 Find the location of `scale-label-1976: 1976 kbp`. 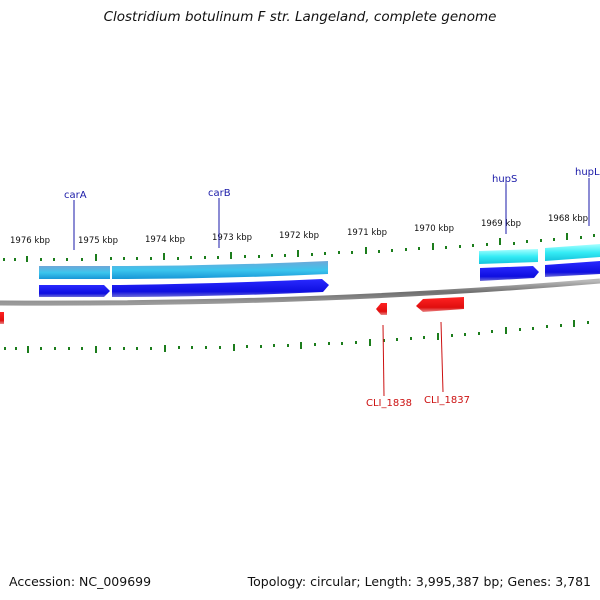

scale-label-1976: 1976 kbp is located at coordinates (30, 241).